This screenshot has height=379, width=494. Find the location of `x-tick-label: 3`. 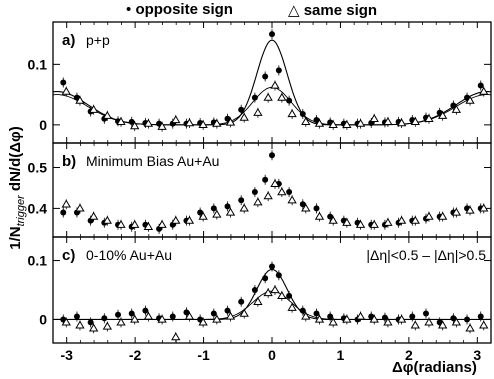

x-tick-label: 3 is located at coordinates (477, 355).